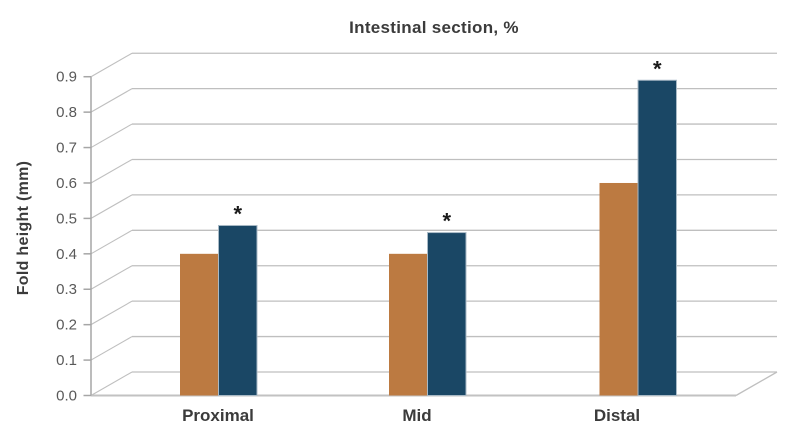 This screenshot has height=428, width=800. What do you see at coordinates (618, 289) in the screenshot?
I see `bar-distal-orange-series` at bounding box center [618, 289].